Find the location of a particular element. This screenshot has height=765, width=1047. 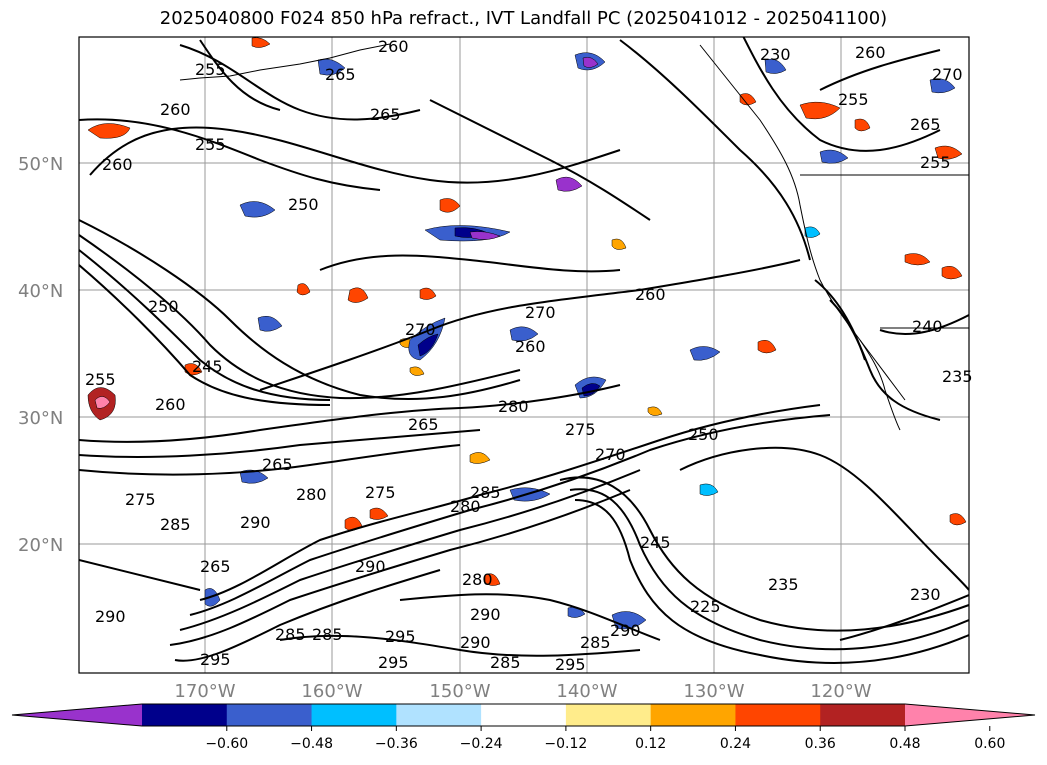

colorbar-tick-label: −0.48 is located at coordinates (311, 744).